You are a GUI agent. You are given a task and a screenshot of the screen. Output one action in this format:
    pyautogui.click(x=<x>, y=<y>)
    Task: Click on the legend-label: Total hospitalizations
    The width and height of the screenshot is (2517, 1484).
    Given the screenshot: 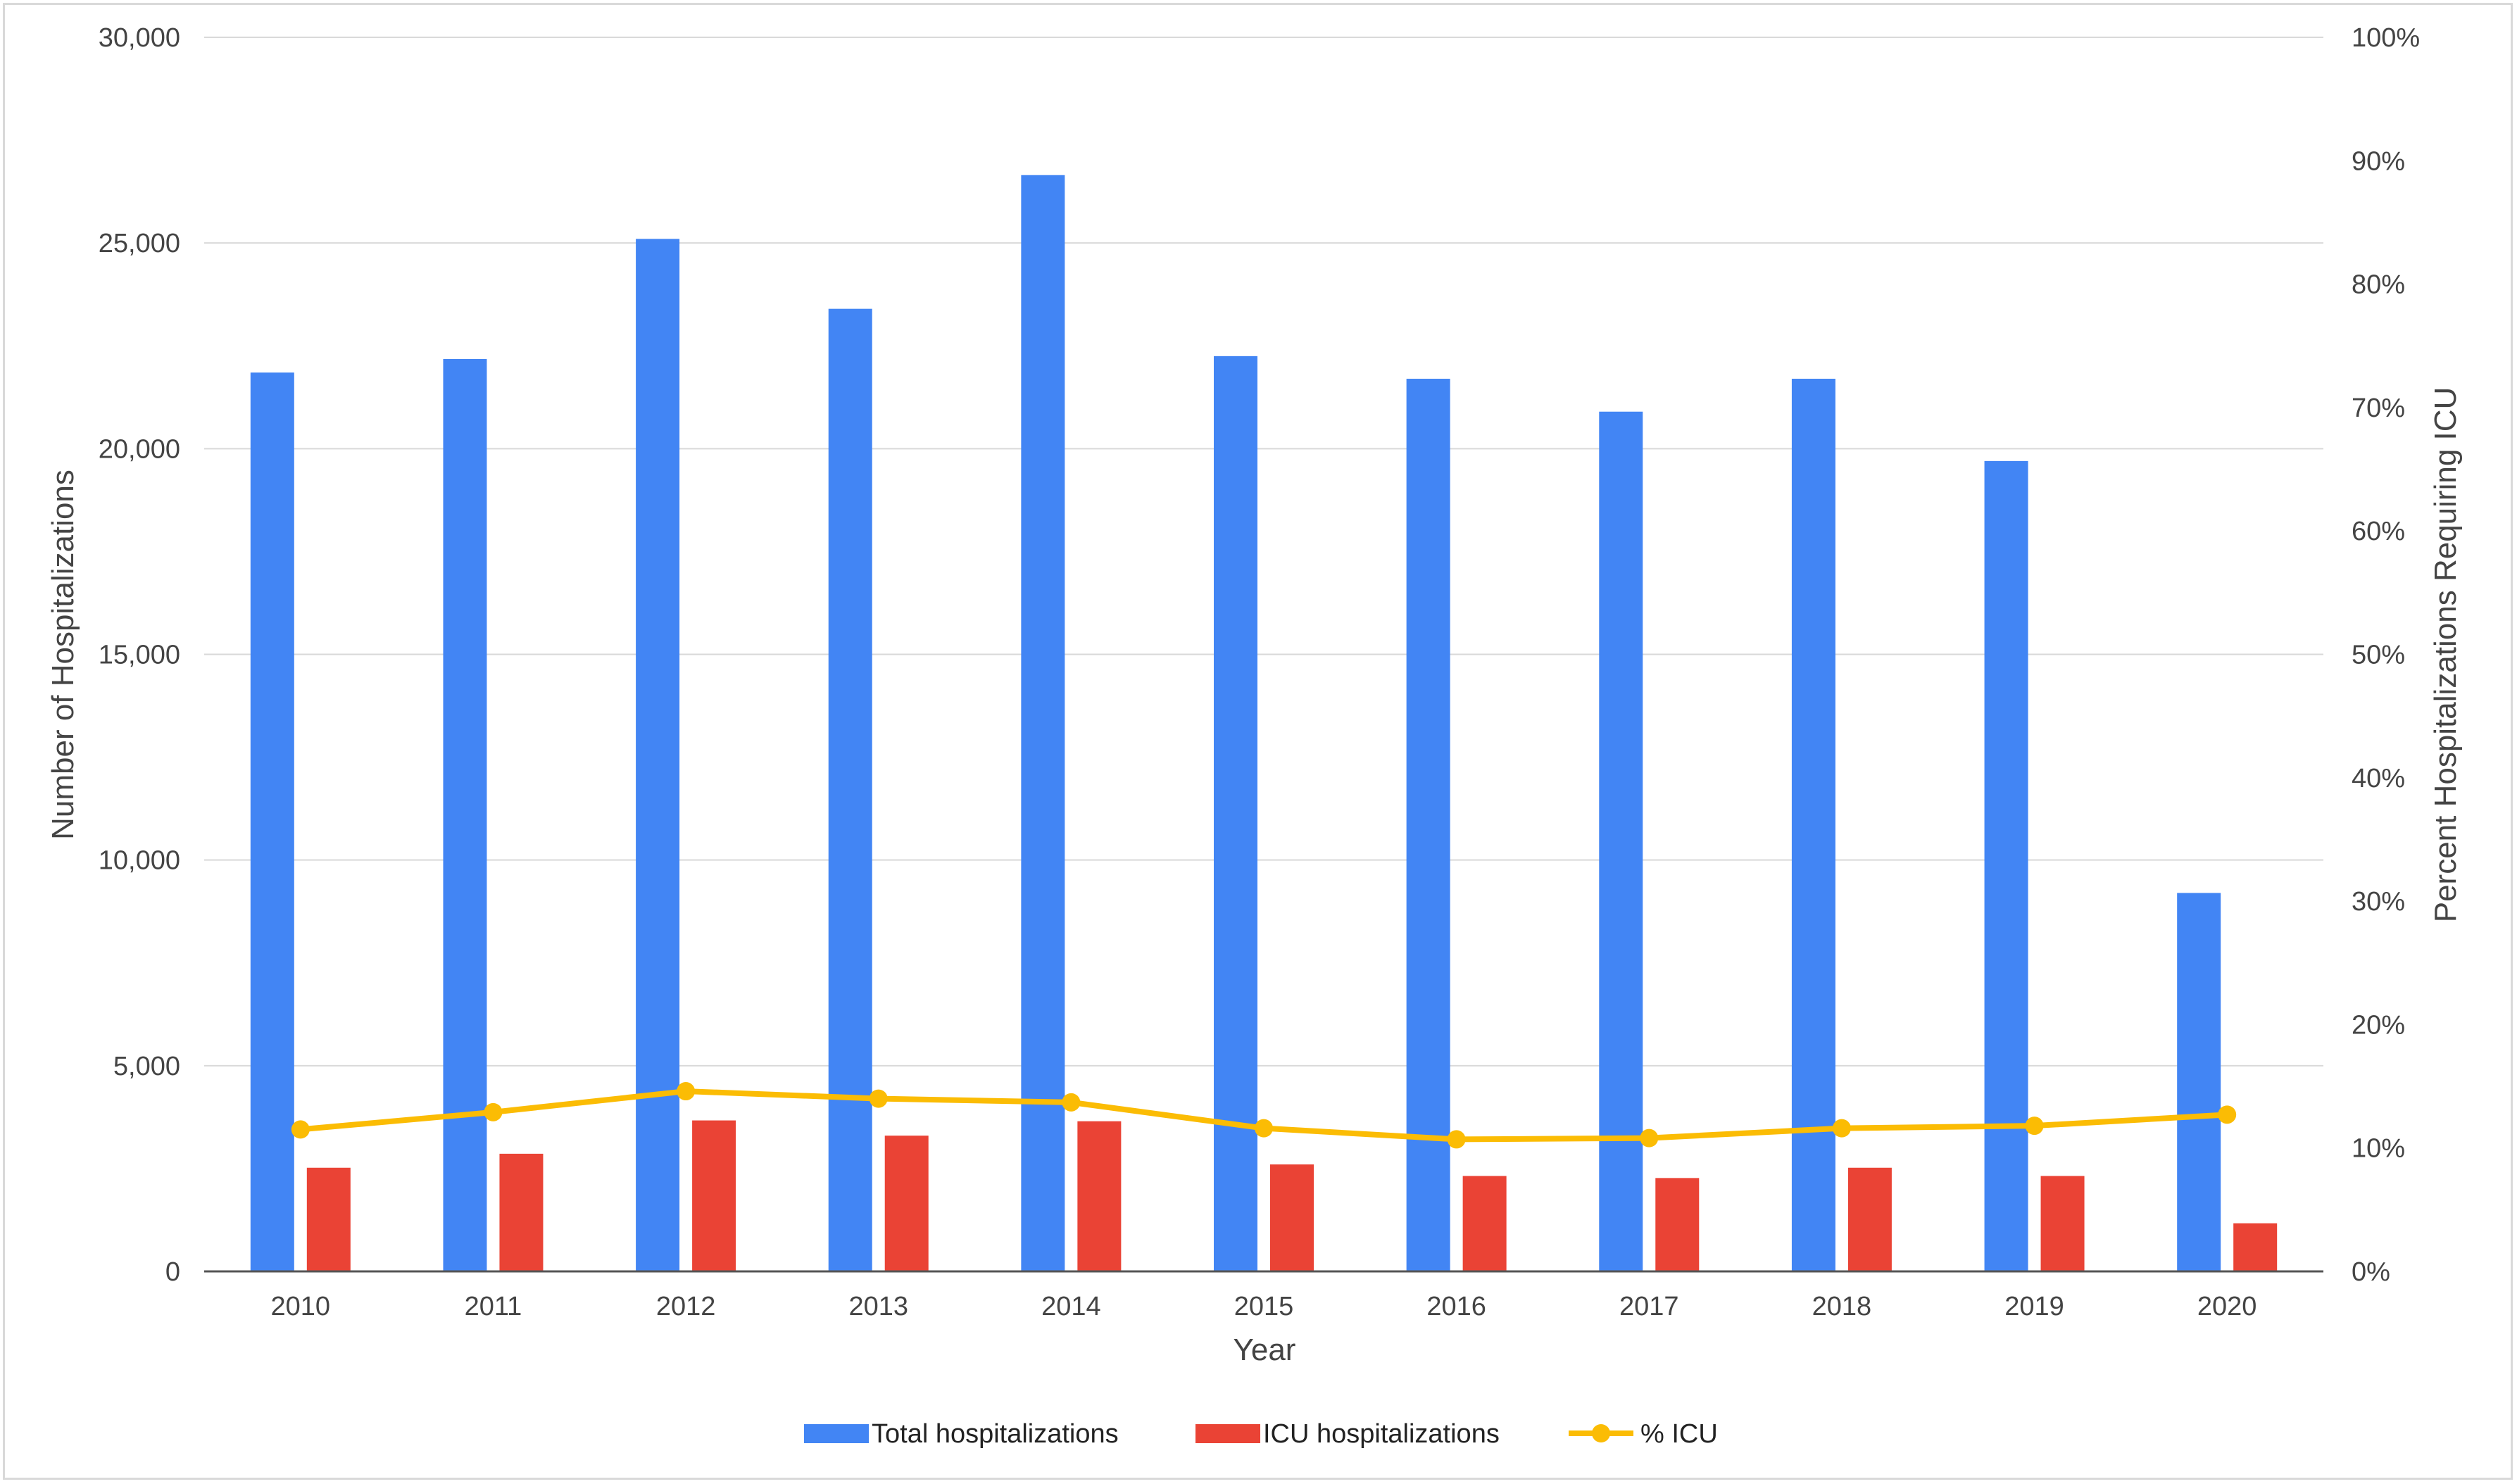 What is the action you would take?
    pyautogui.click(x=995, y=1434)
    